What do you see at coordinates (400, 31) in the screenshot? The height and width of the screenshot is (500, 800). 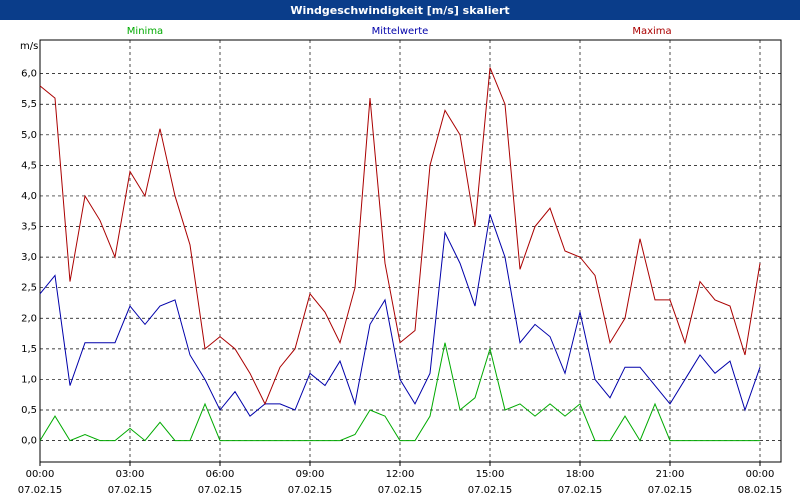 I see `legend-label: Mittelwerte` at bounding box center [400, 31].